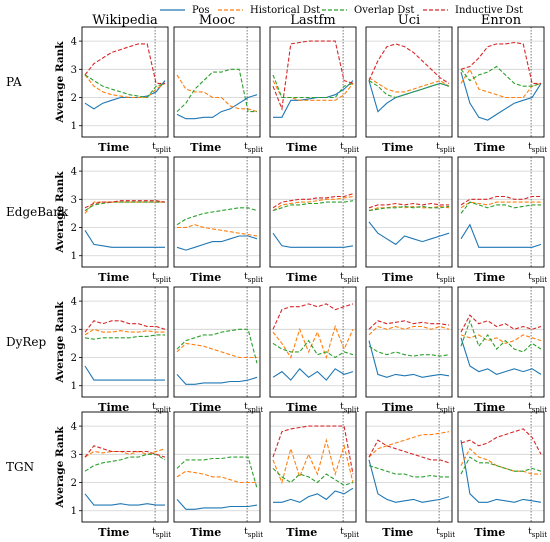 Image resolution: width=550 pixels, height=542 pixels. Describe the element at coordinates (60, 342) in the screenshot. I see `y-axis-label: Average Rank` at that location.